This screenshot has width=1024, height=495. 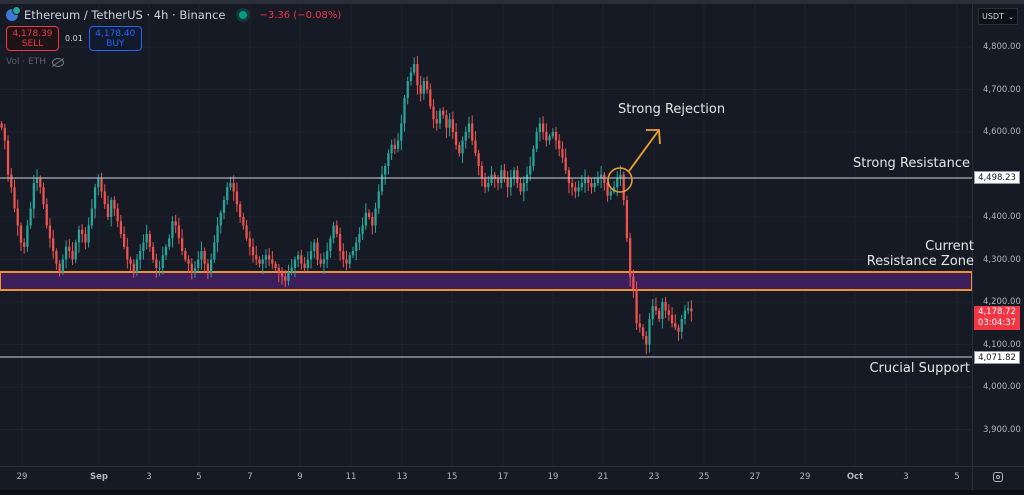 What do you see at coordinates (99, 477) in the screenshot?
I see `time-tick: Sep` at bounding box center [99, 477].